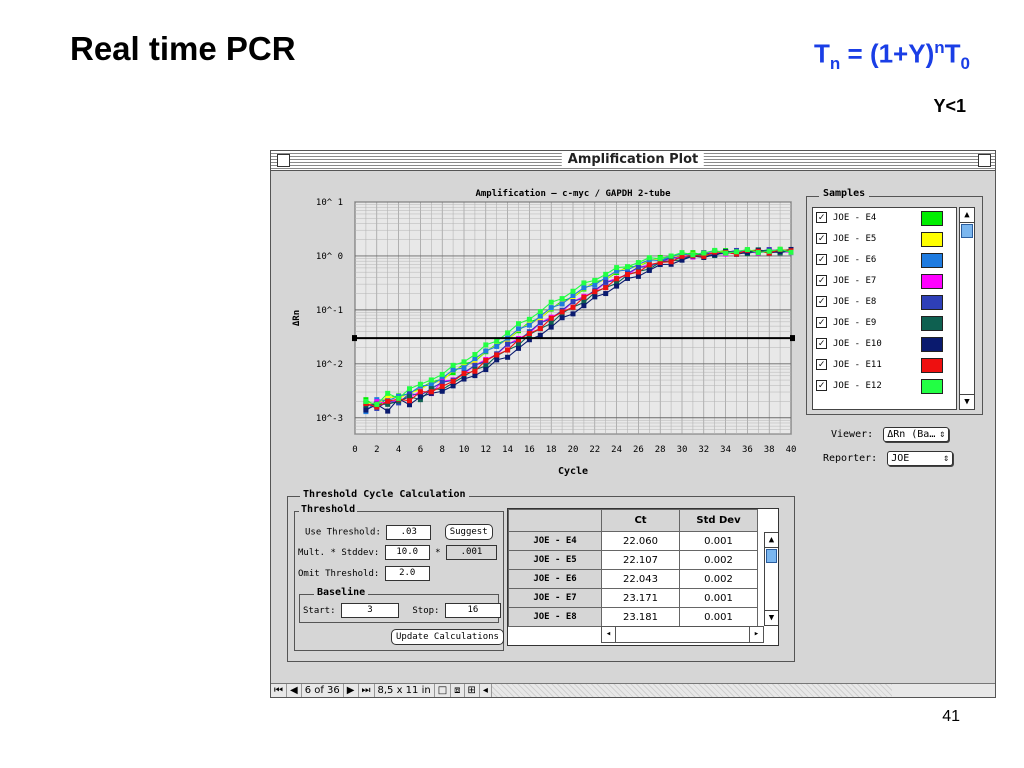  What do you see at coordinates (884, 218) in the screenshot?
I see `sample-item: ✓ JOE - E4` at bounding box center [884, 218].